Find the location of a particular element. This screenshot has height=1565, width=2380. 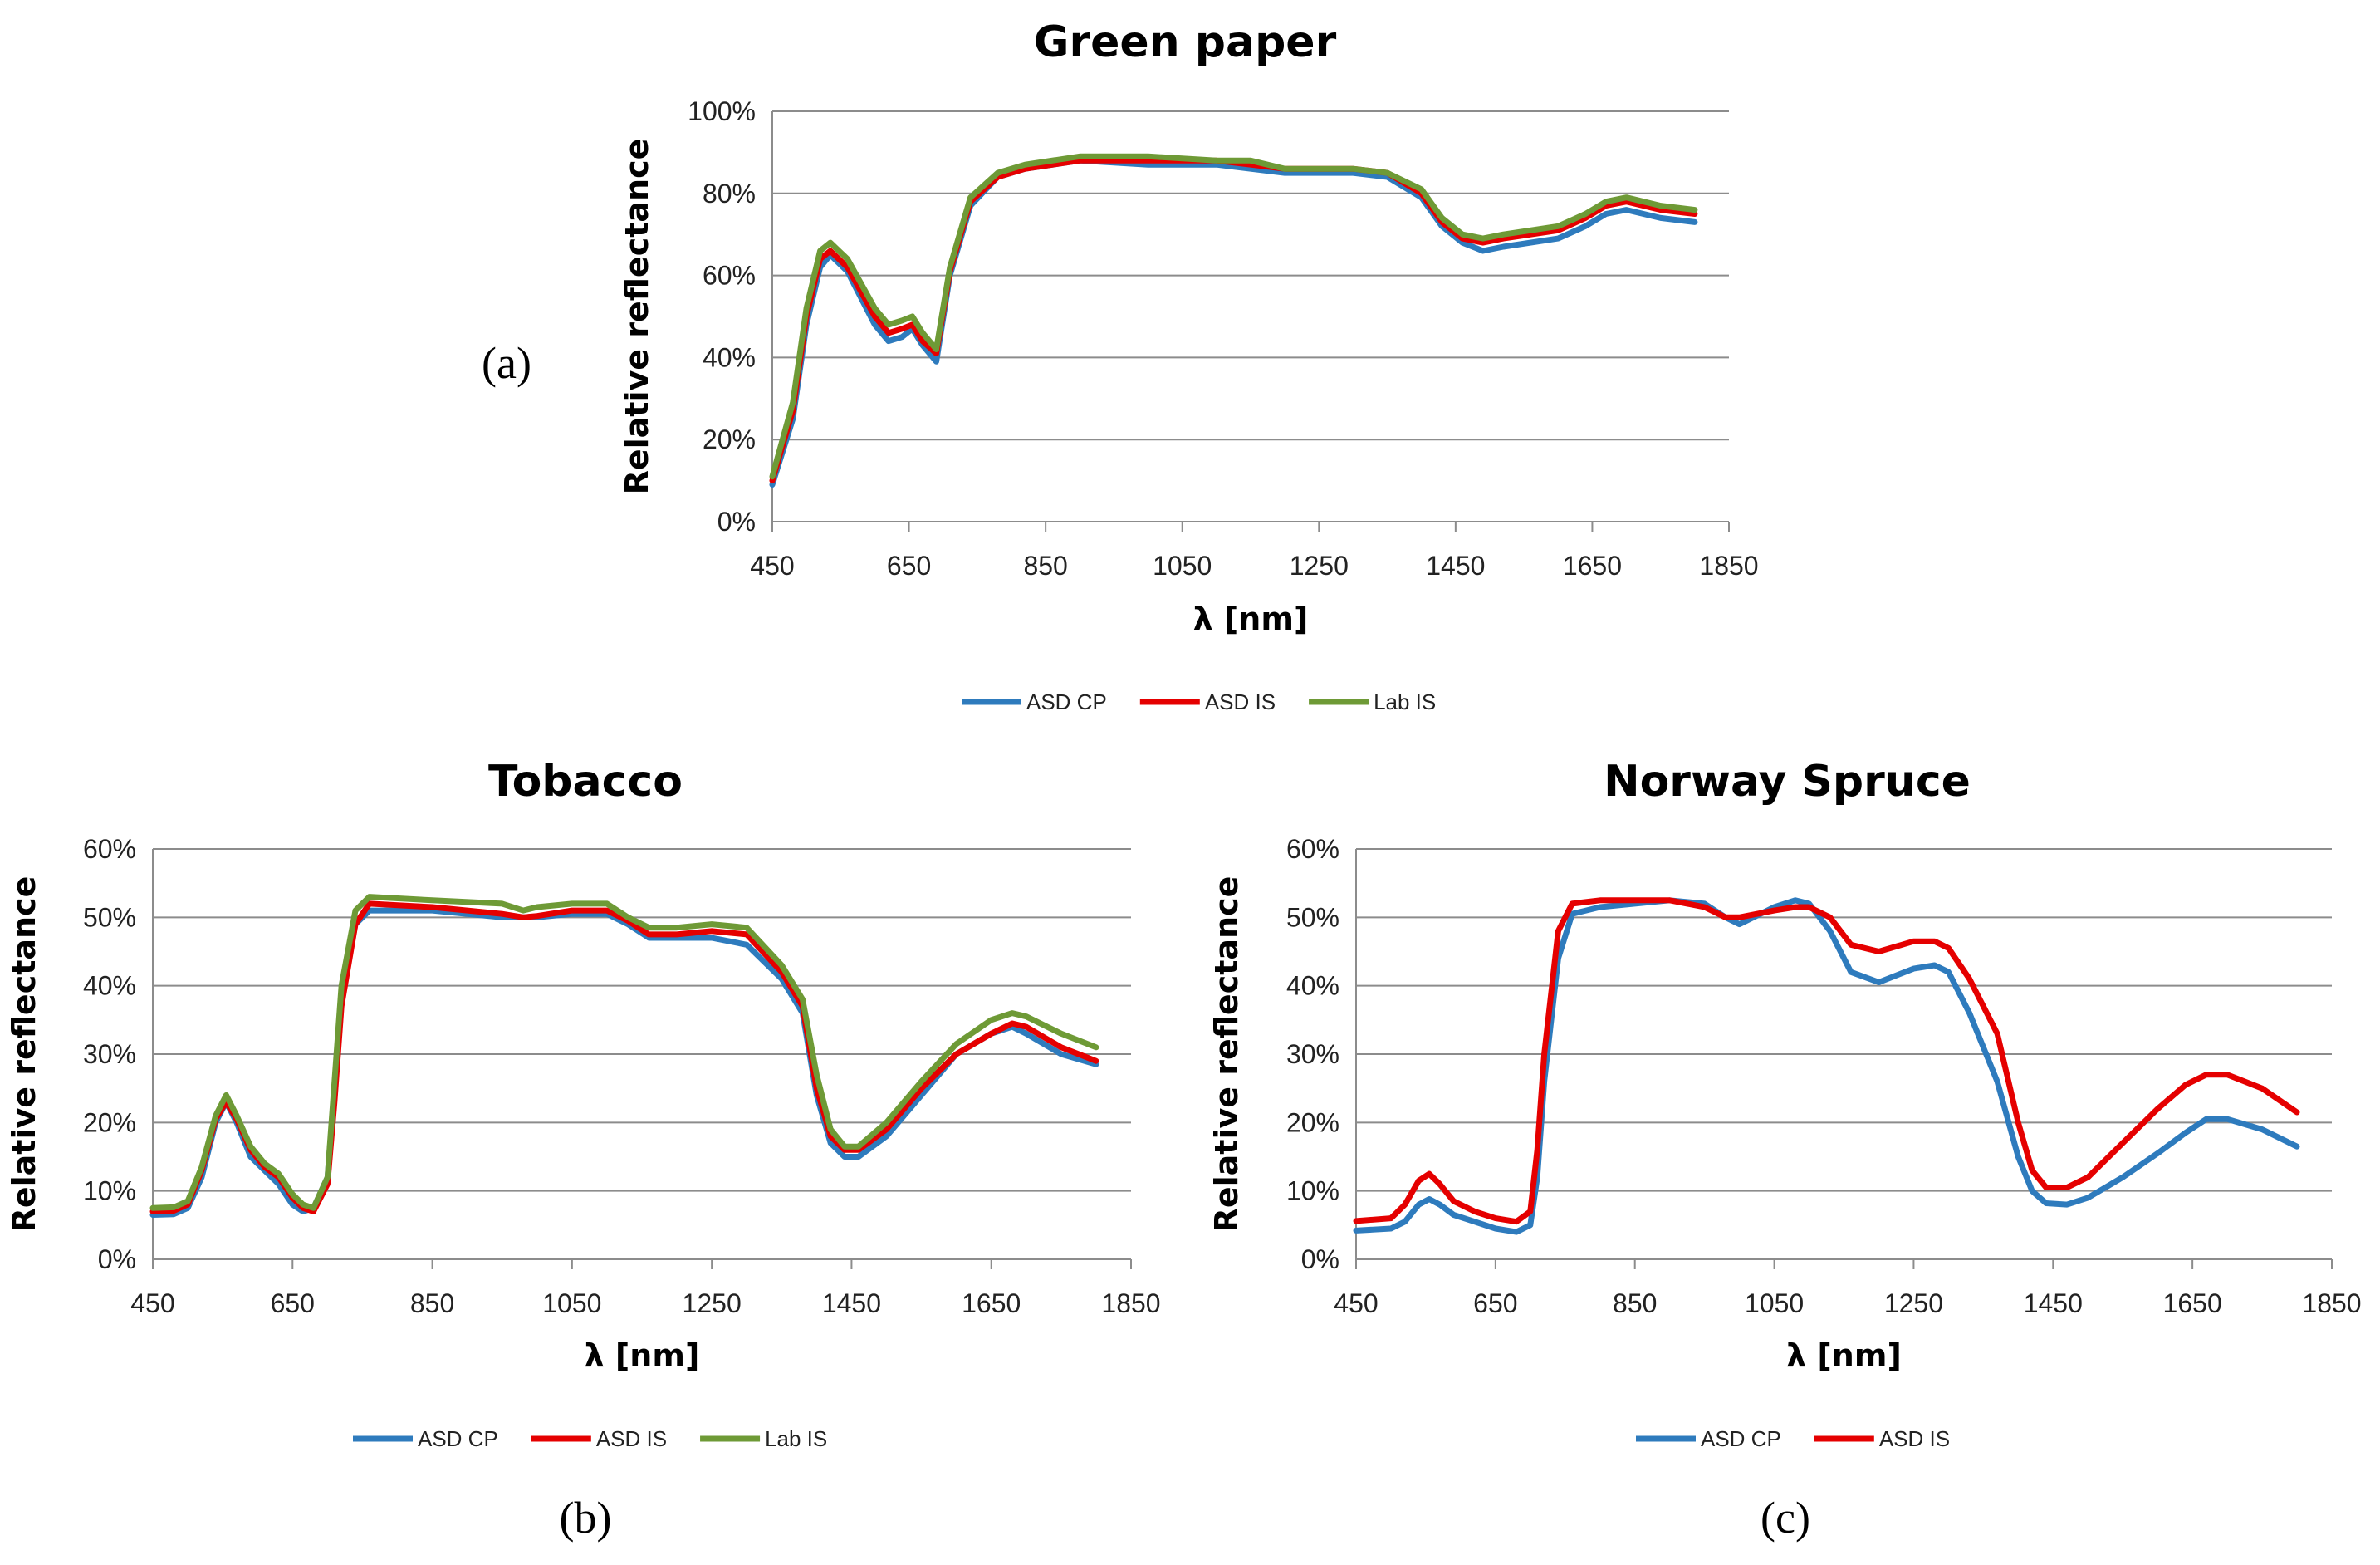

chart-title: Norway Spruce is located at coordinates (1787, 782).